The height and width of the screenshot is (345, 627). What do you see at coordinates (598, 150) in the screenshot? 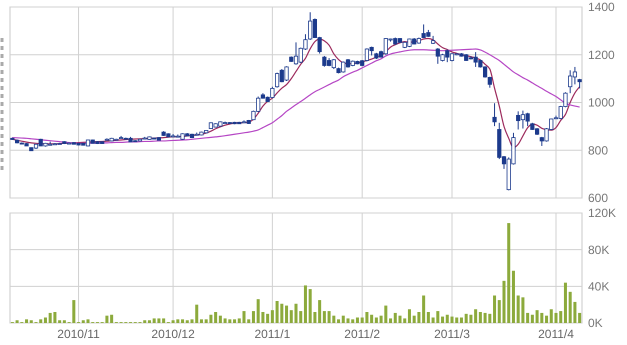
I see `y-tick-label: 800` at bounding box center [598, 150].